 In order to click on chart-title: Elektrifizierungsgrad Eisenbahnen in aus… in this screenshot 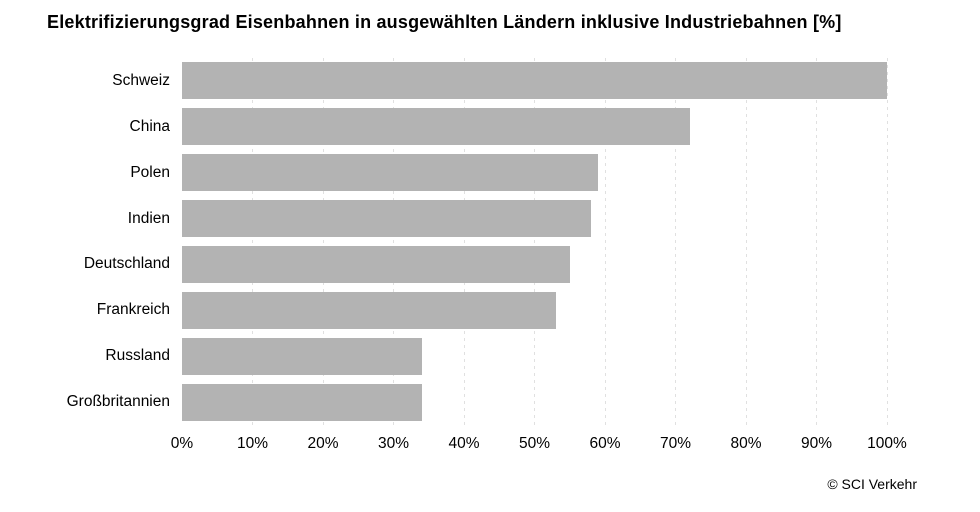, I will do `click(444, 22)`.